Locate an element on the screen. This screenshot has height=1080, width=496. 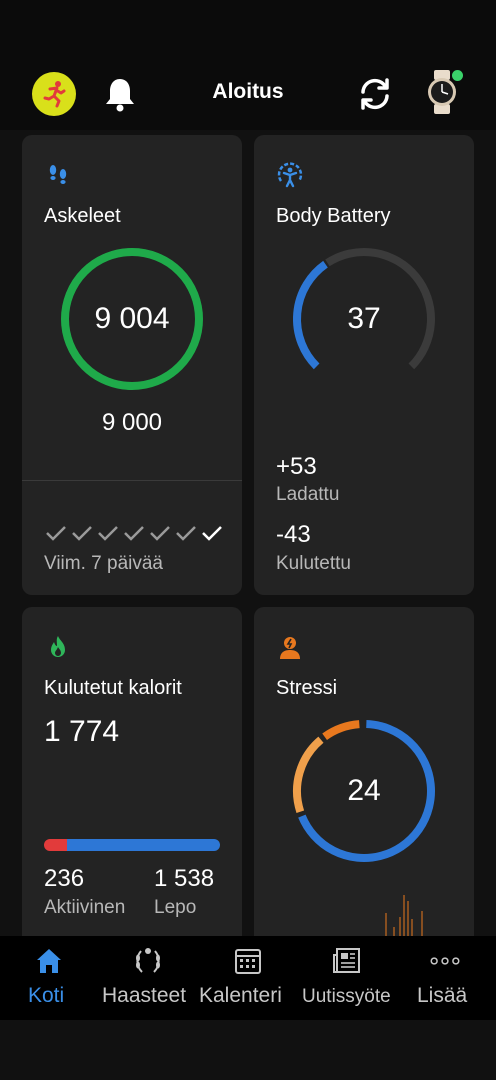
drained-value: -43 is located at coordinates (293, 534).